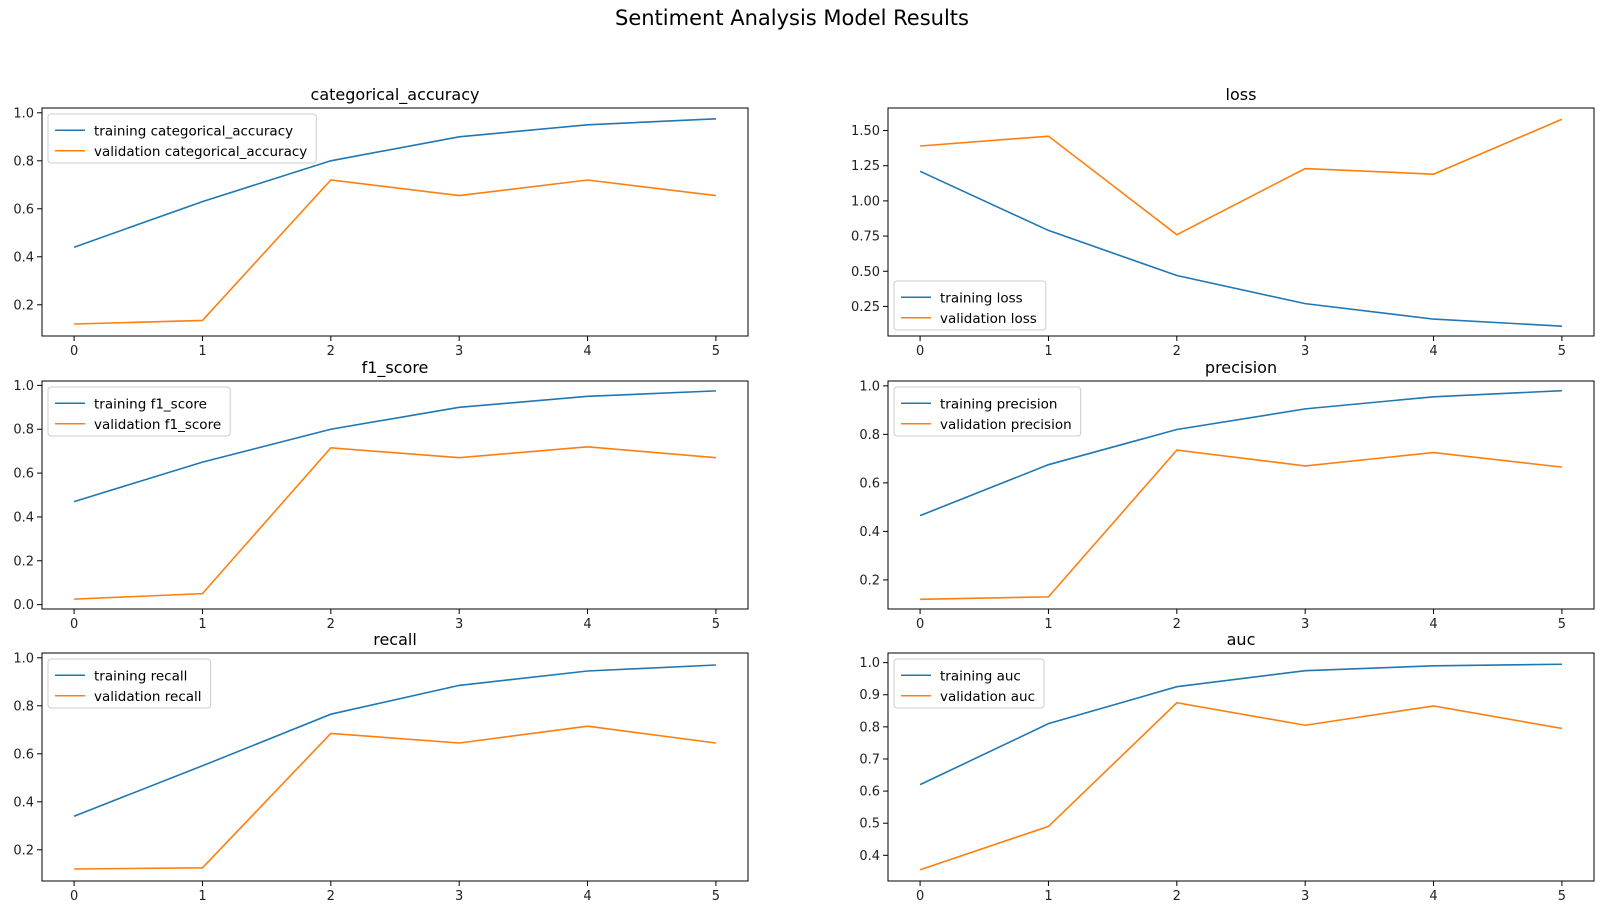  I want to click on legend: training recall validation recall, so click(129, 683).